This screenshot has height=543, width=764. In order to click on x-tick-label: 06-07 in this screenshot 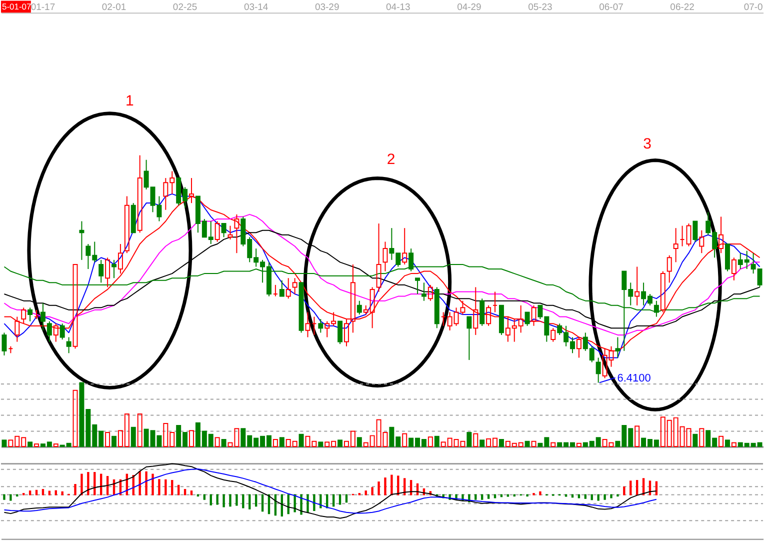, I will do `click(611, 8)`.